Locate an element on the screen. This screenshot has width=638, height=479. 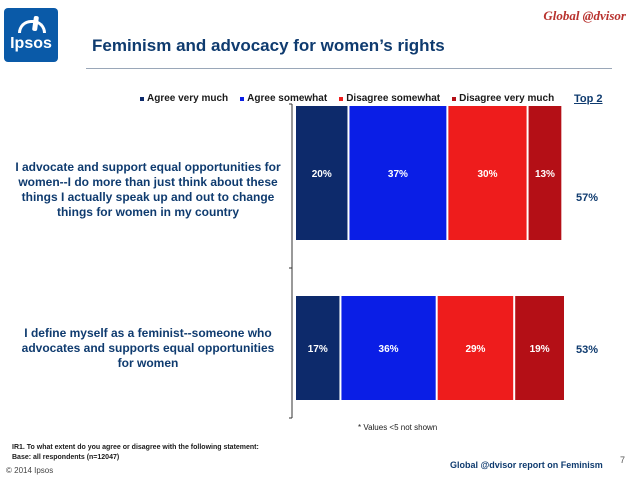
legend-label: Disagree somewhat is located at coordinates (393, 98).